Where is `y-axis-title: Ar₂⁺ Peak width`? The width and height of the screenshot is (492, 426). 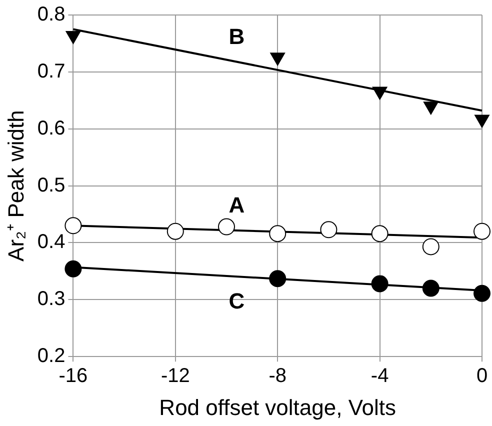
y-axis-title: Ar₂⁺ Peak width is located at coordinates (15, 186).